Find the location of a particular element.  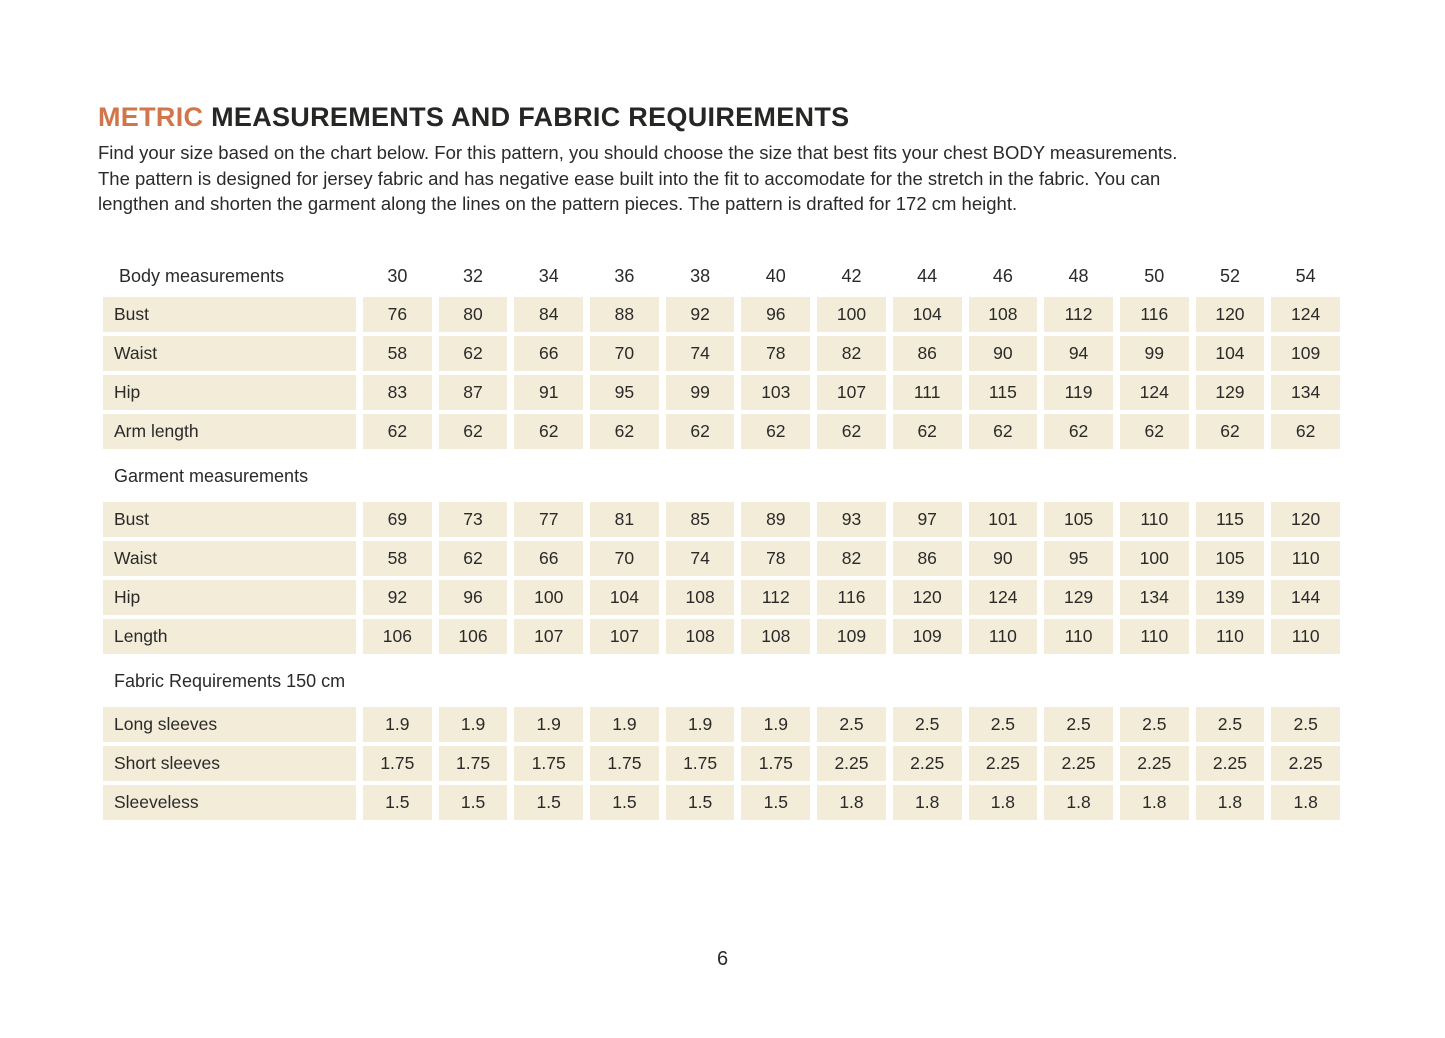

page-title-highlight: METRIC is located at coordinates (151, 117).